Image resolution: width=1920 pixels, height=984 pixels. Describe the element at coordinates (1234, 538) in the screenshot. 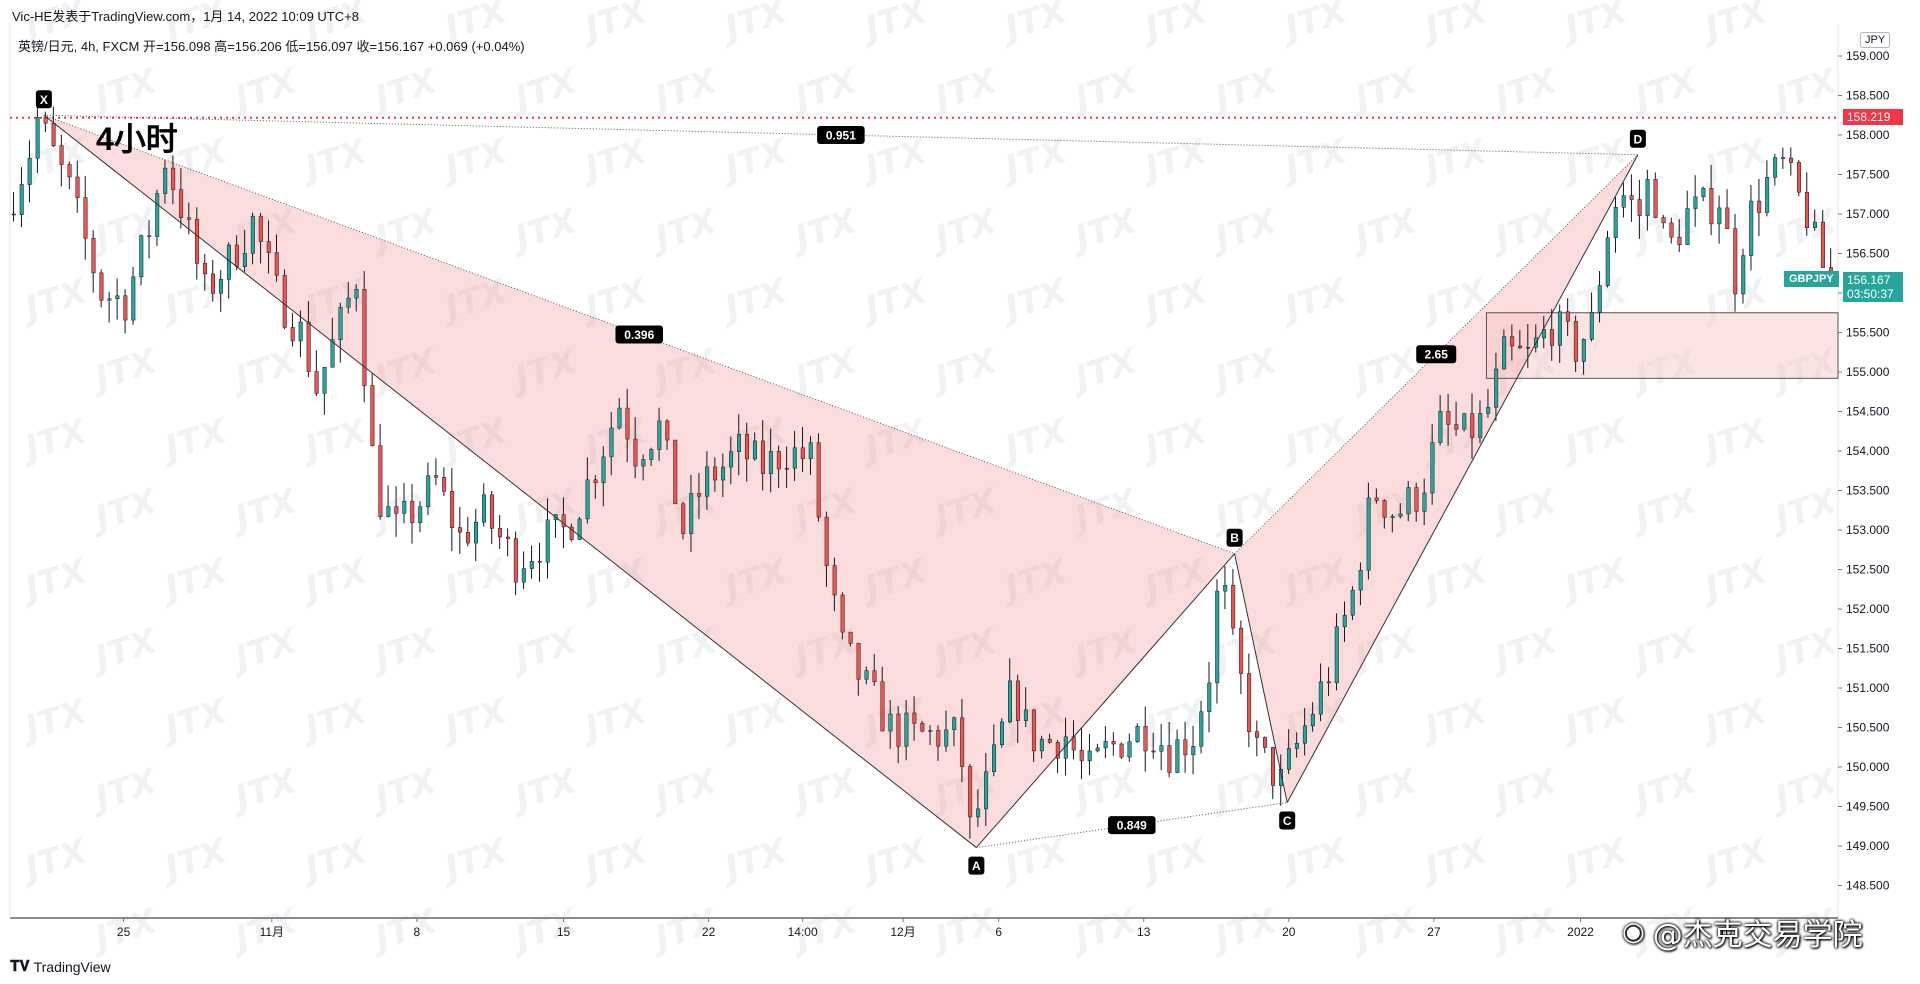

I see `pattern-point-label: B` at that location.